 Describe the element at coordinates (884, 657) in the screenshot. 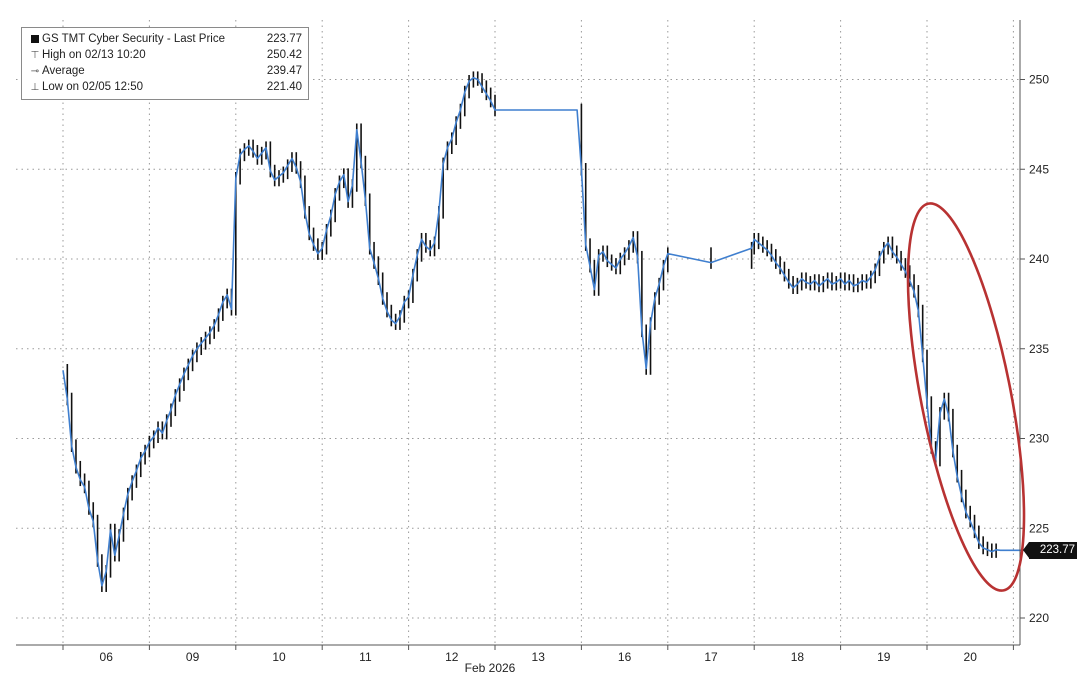

I see `x-tick-label: 19` at that location.